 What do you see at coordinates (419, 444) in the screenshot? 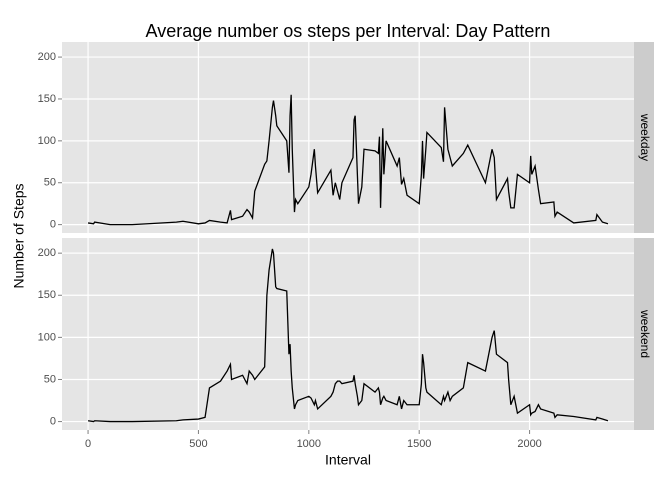
I see `x-tick-label: 1500` at bounding box center [419, 444].